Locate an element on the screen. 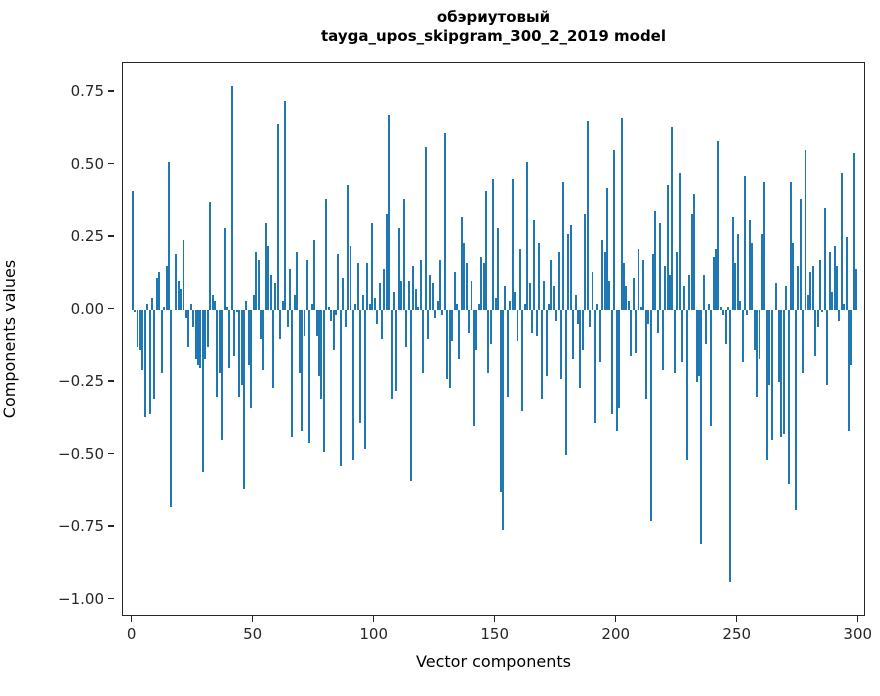 This screenshot has height=696, width=880. y-axis-tick-labels: 0.75 0.50 0.25 0.00 −0.25 −0.50 −0.75 −1.00 is located at coordinates (57, 339).